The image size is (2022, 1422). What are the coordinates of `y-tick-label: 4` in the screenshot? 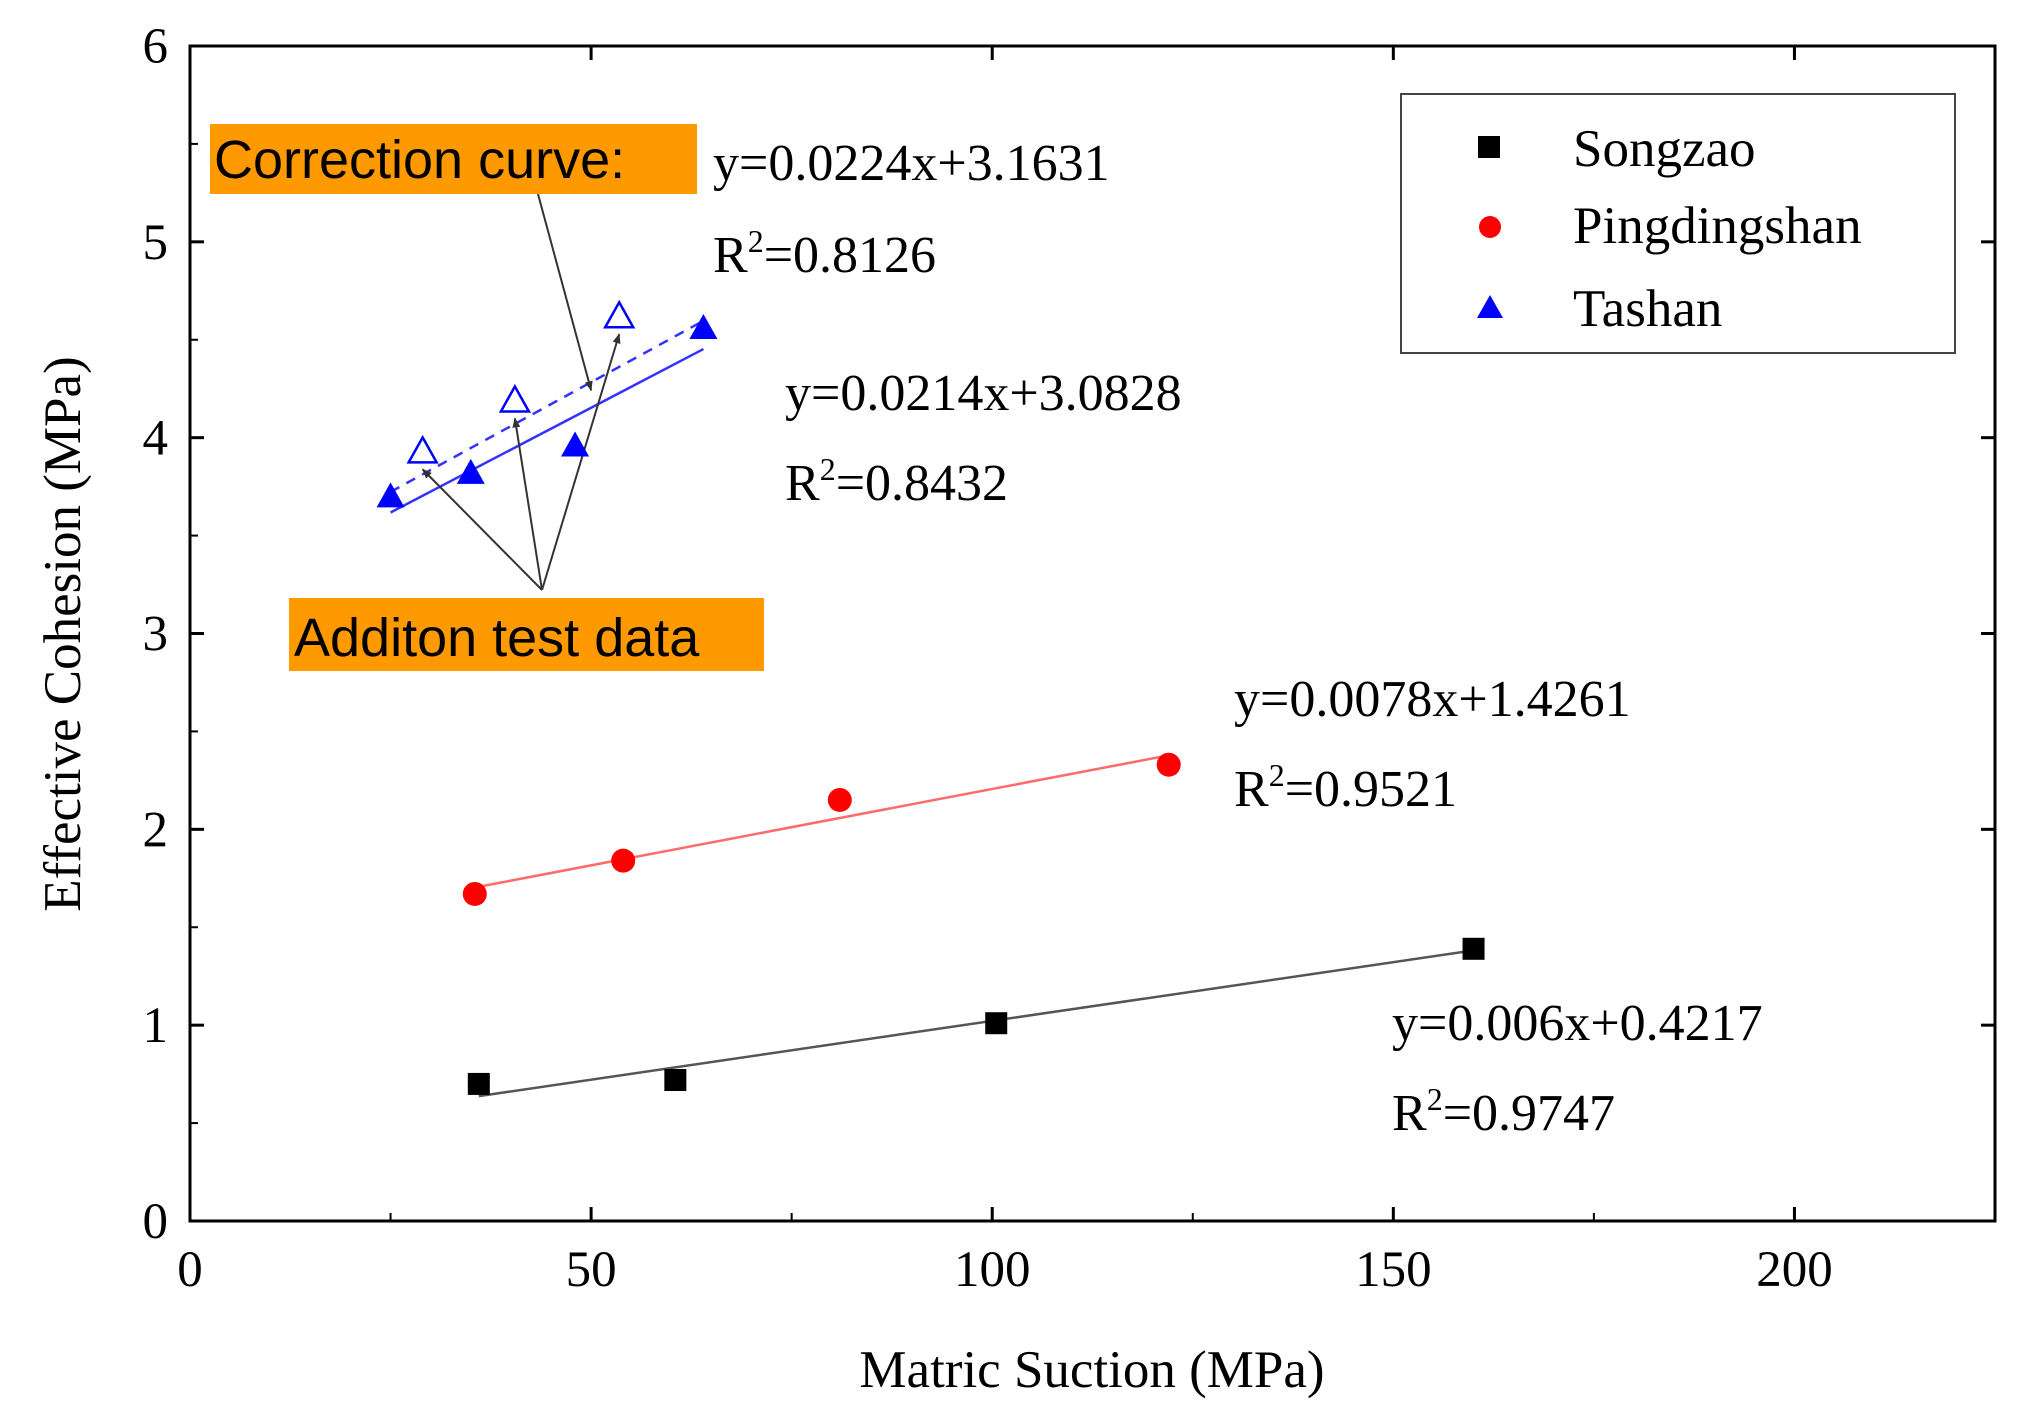 It's located at (156, 439).